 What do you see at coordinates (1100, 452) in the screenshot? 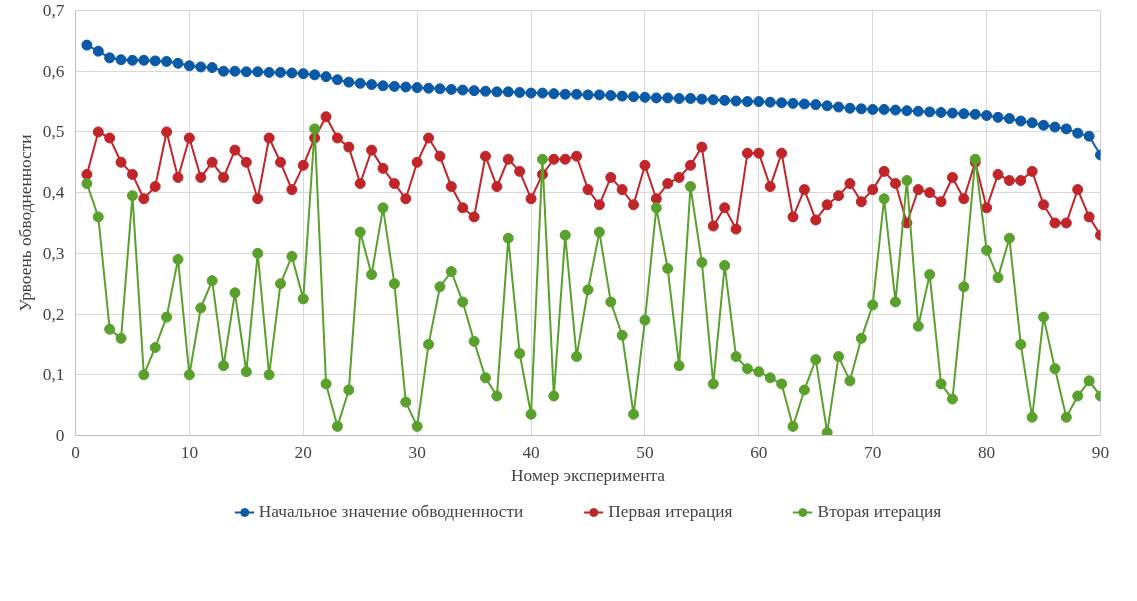
I see `x-tick-label: 90` at bounding box center [1100, 452].